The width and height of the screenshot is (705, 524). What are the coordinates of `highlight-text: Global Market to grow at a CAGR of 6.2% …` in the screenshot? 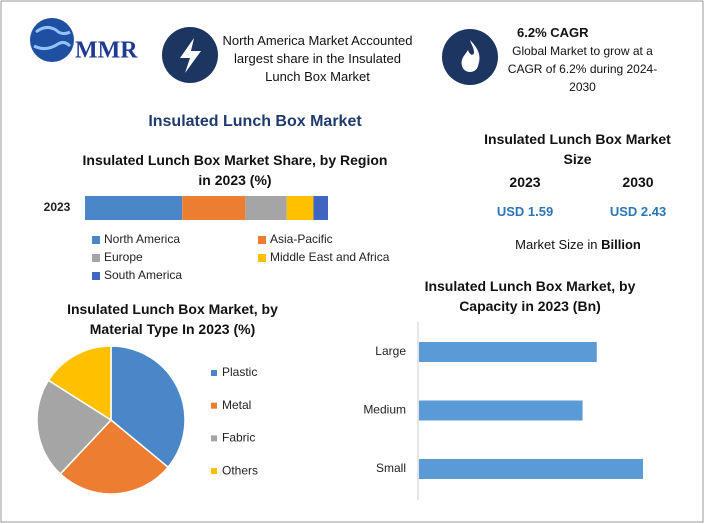 It's located at (582, 69).